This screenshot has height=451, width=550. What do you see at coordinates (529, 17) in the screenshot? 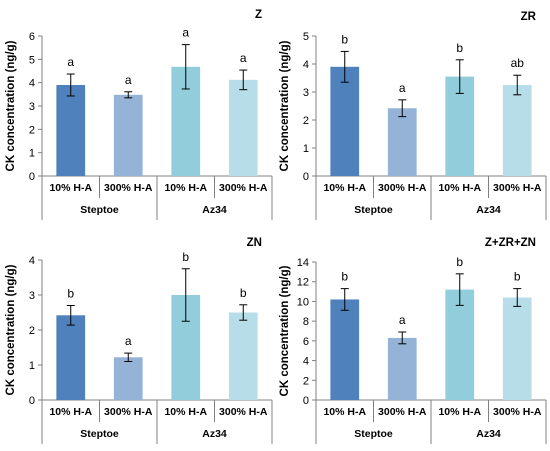
I see `panel-title: ZR` at bounding box center [529, 17].